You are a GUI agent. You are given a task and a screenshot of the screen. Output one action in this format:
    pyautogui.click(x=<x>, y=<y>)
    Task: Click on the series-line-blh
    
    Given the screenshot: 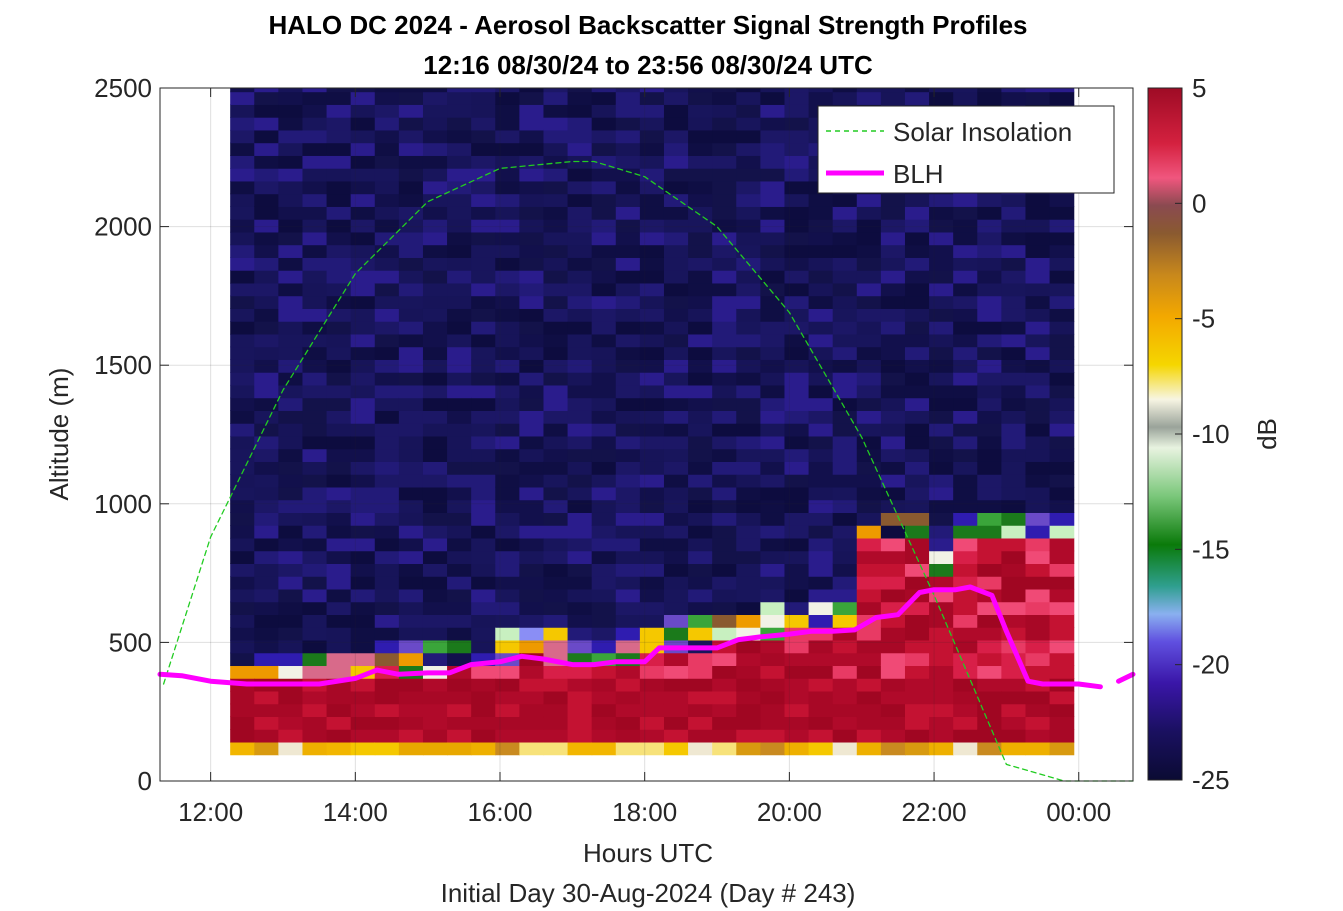 What is the action you would take?
    pyautogui.click(x=1126, y=677)
    